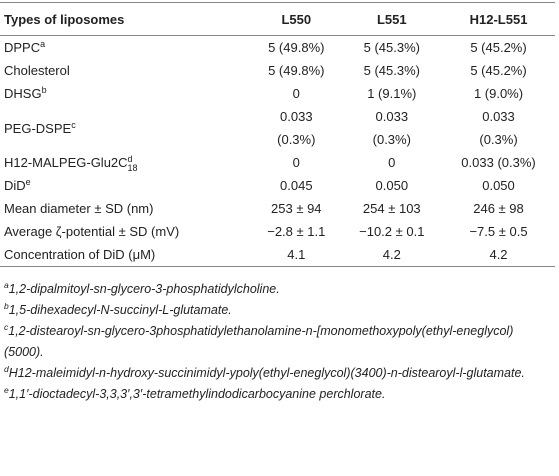 The width and height of the screenshot is (559, 476). What do you see at coordinates (296, 185) in the screenshot?
I see `cell: 0.045` at bounding box center [296, 185].